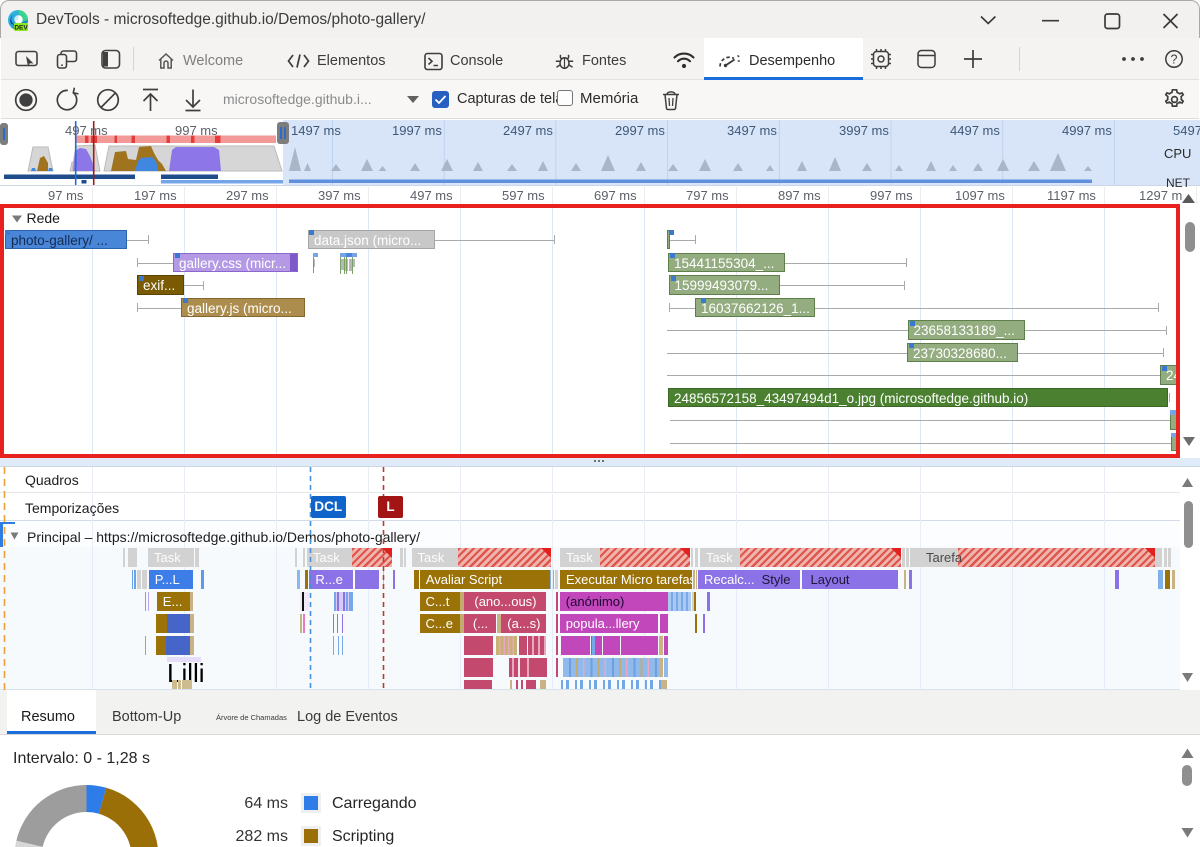  What do you see at coordinates (21, 28) in the screenshot?
I see `svg-text: DEV` at bounding box center [21, 28].